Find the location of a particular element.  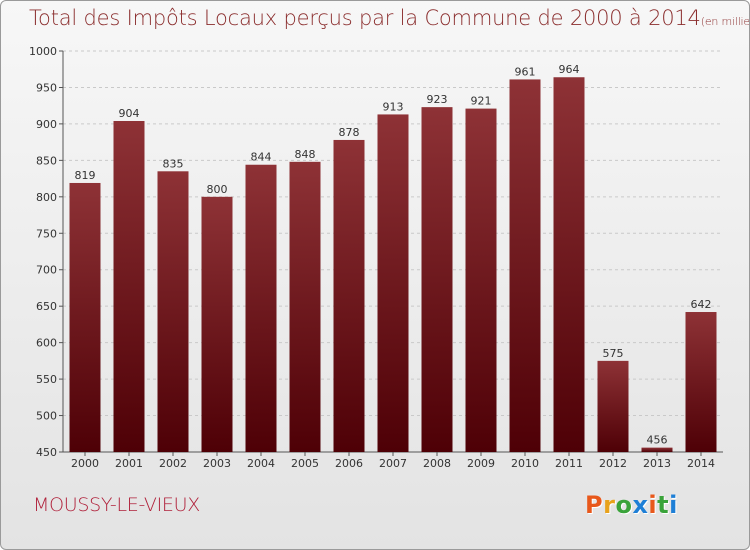

x-tick-label: 2003 is located at coordinates (217, 463).